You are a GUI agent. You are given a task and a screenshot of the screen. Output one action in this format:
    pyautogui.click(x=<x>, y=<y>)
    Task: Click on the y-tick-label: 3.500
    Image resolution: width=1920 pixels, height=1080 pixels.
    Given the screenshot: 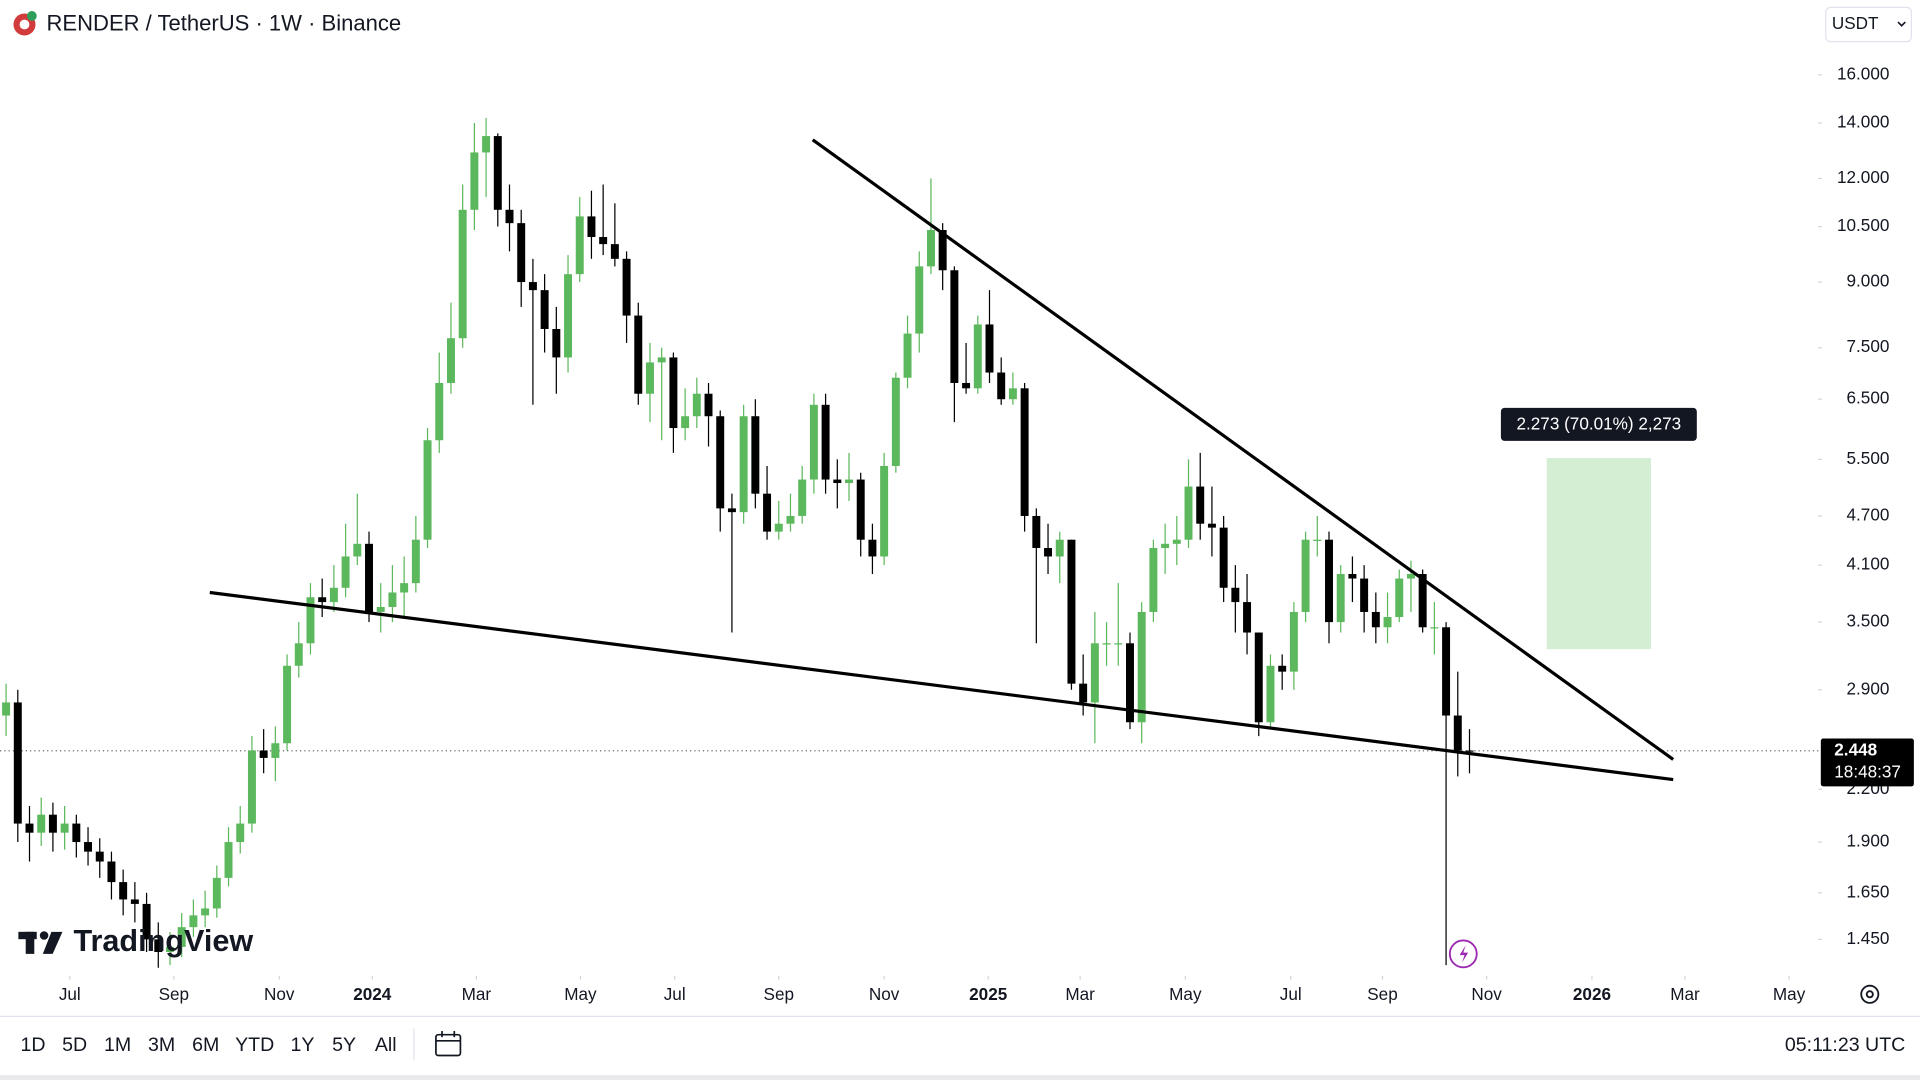 What is the action you would take?
    pyautogui.click(x=1868, y=621)
    